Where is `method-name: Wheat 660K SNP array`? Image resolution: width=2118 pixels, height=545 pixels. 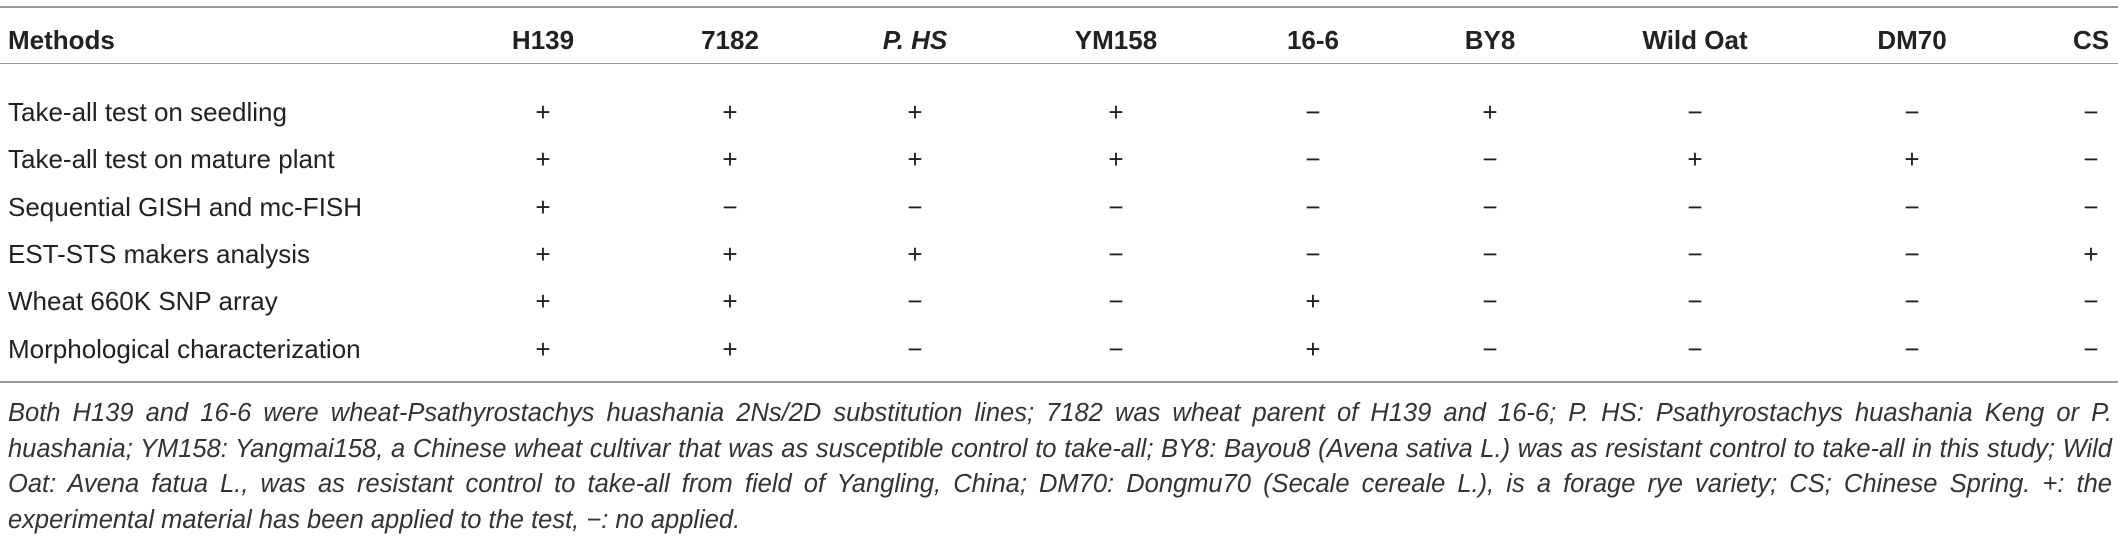 method-name: Wheat 660K SNP array is located at coordinates (143, 301).